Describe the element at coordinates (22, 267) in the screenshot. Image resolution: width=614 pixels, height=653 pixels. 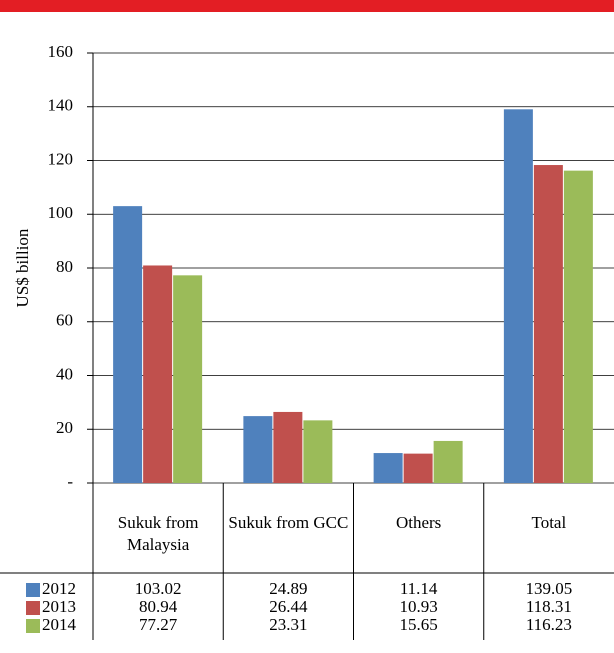
I see `y-axis-label: US$ billion` at that location.